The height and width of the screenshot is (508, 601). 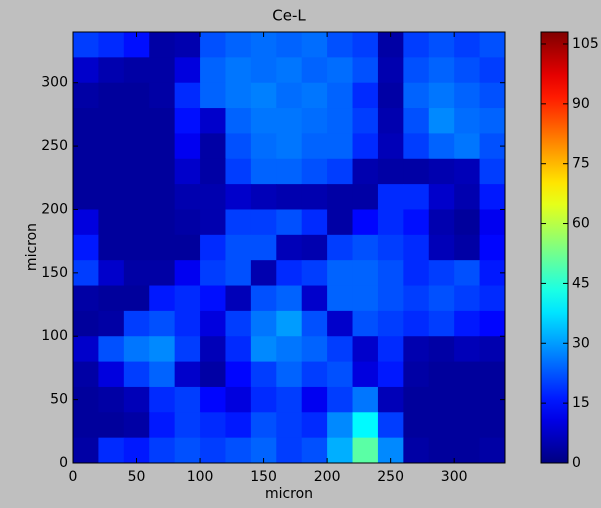 What do you see at coordinates (54, 83) in the screenshot?
I see `y-tick-label: 300` at bounding box center [54, 83].